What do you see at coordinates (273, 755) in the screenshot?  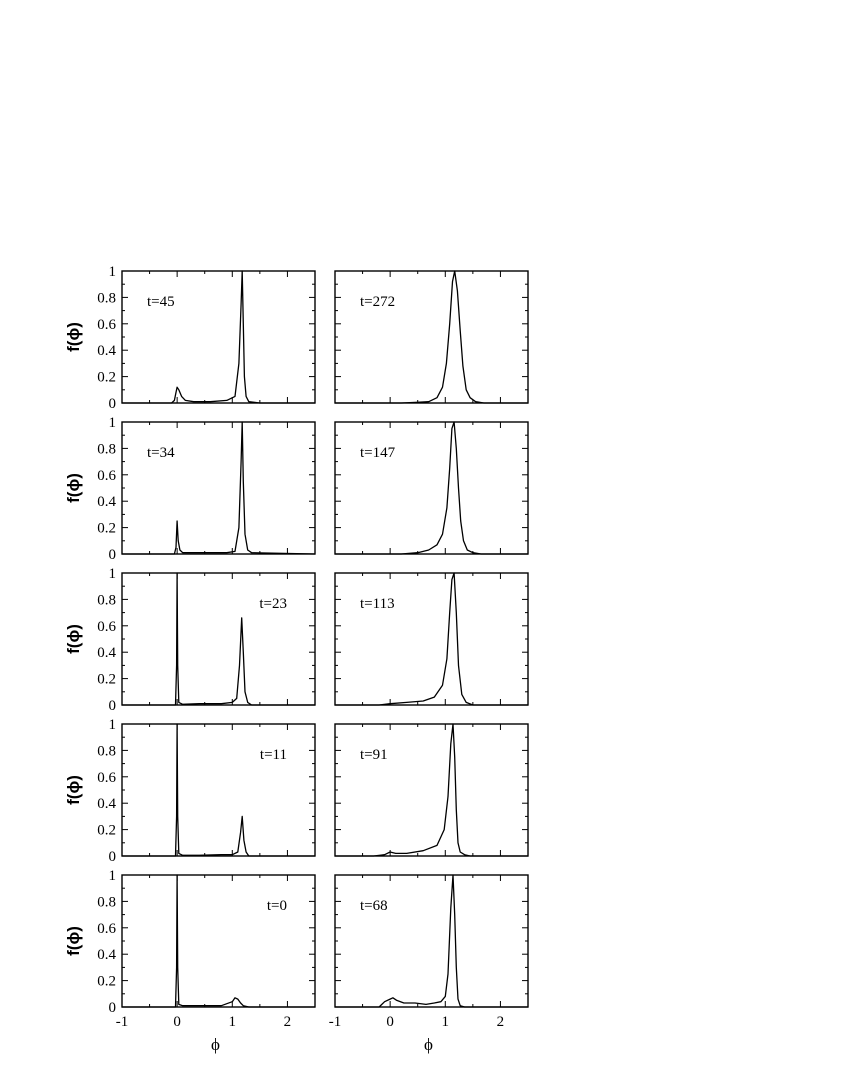 I see `panel-time-label: t=11` at bounding box center [273, 755].